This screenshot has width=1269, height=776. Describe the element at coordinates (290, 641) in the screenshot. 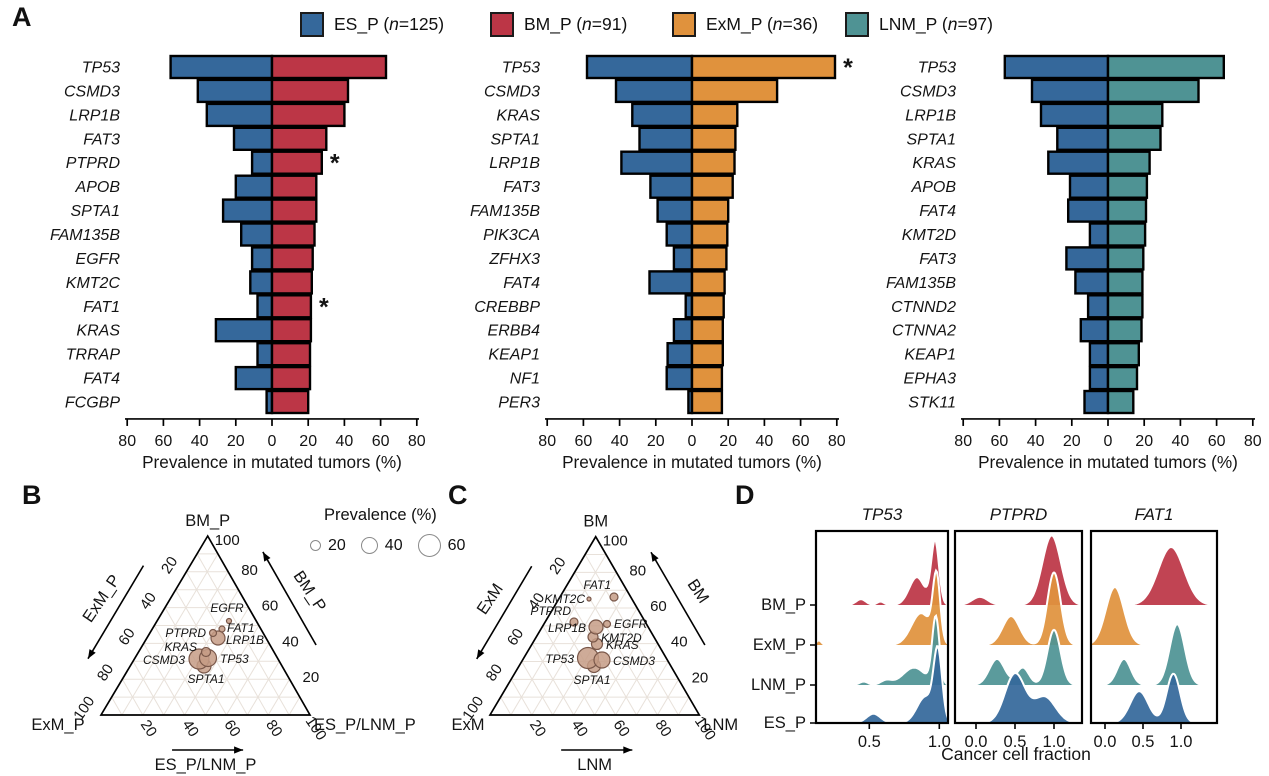

I see `right-axis-tick-label: 40` at that location.